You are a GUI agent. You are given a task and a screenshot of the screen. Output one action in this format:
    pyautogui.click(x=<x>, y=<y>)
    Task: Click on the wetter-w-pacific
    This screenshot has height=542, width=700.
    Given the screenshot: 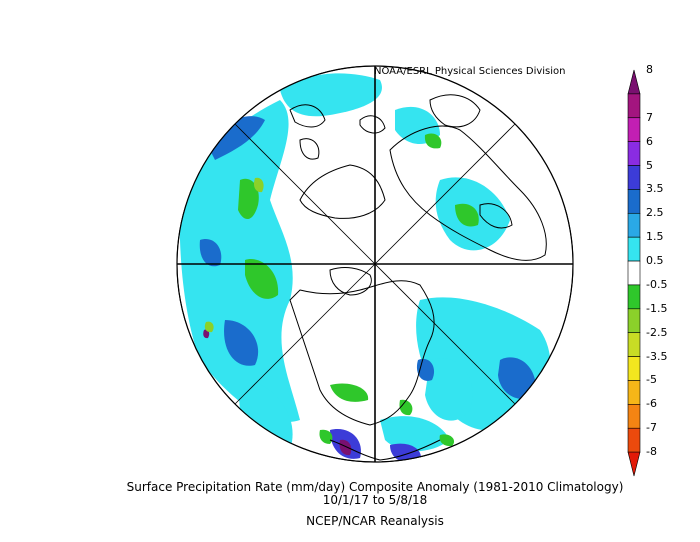 What is the action you would take?
    pyautogui.click(x=210, y=253)
    